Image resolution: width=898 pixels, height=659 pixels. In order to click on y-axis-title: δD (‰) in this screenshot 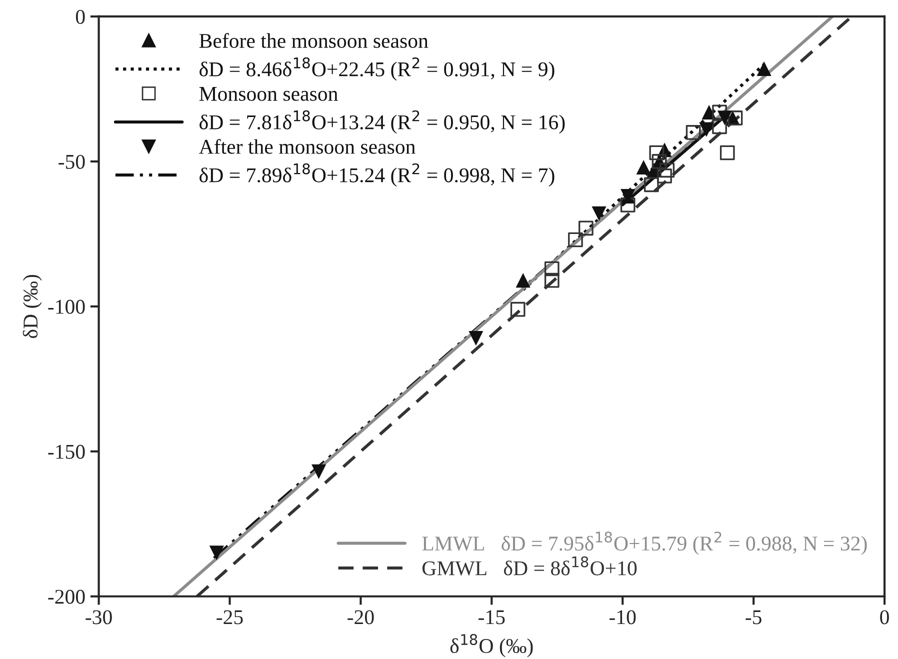, I will do `click(32, 306)`.